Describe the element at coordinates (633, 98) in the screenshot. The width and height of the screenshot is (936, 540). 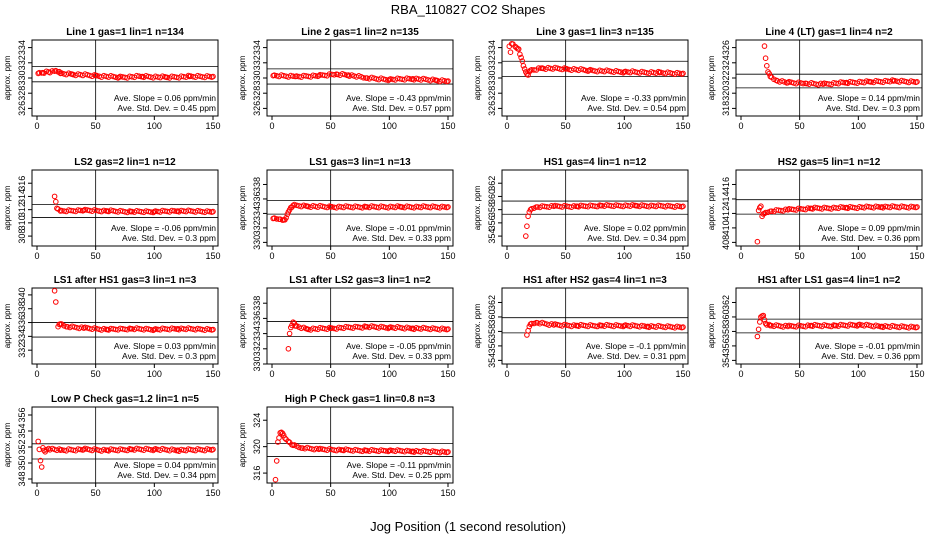
I see `stat-annotation: Ave. Slope = -0.33 ppm/min` at that location.